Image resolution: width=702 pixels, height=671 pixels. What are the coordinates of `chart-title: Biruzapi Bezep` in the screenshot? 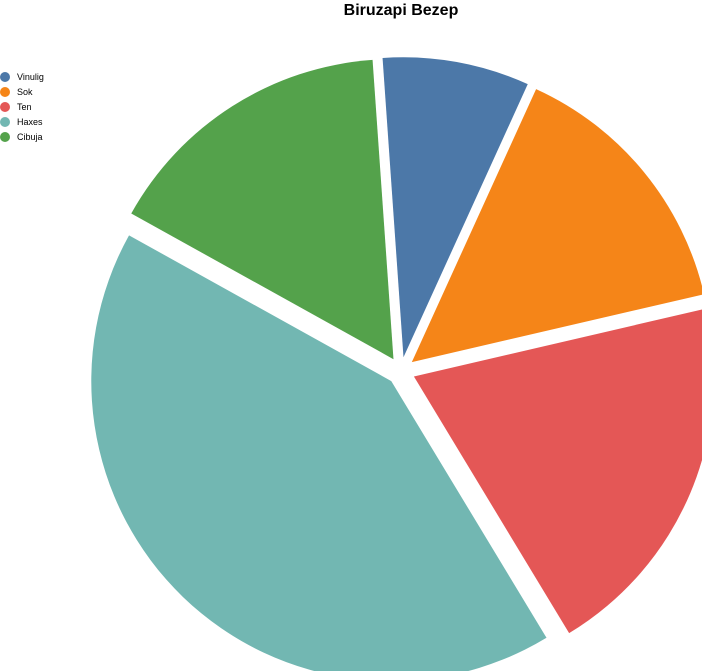 It's located at (401, 10).